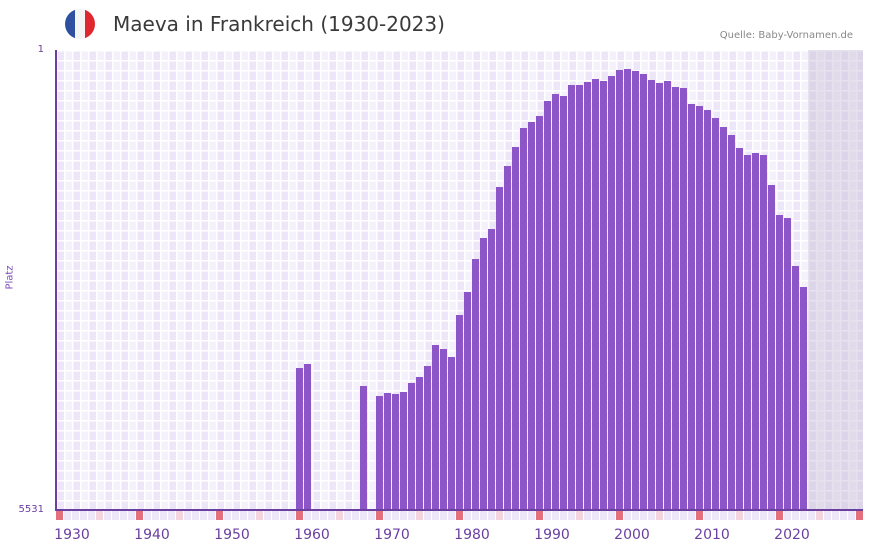 The width and height of the screenshot is (873, 552). What do you see at coordinates (779, 362) in the screenshot?
I see `bar-2020` at bounding box center [779, 362].